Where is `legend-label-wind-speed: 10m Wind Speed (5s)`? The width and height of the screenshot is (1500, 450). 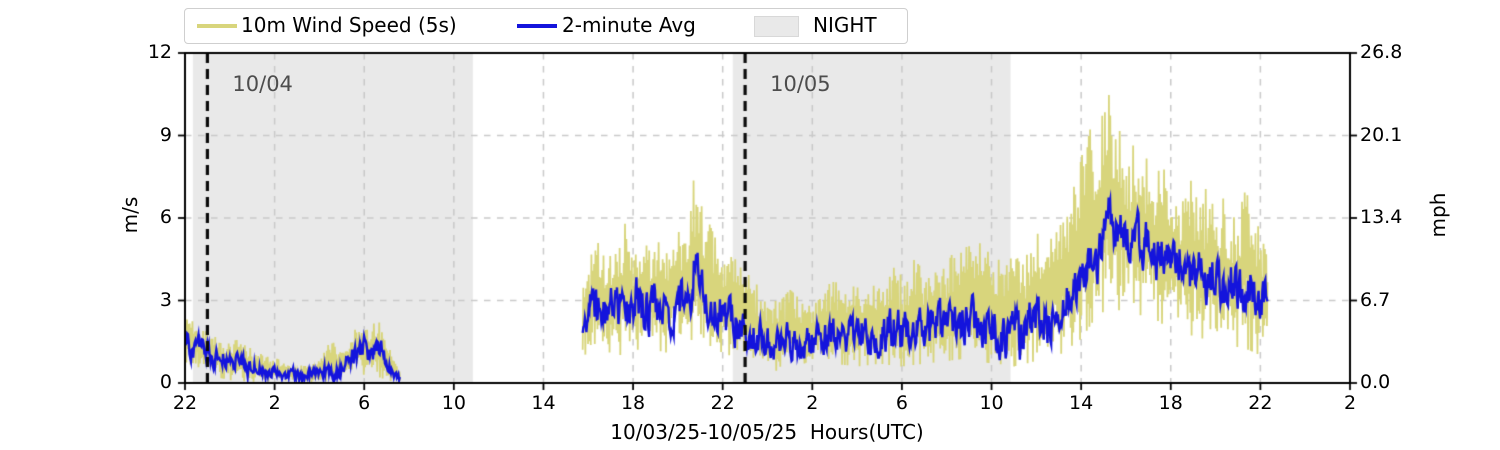 legend-label-wind-speed: 10m Wind Speed (5s) is located at coordinates (349, 25).